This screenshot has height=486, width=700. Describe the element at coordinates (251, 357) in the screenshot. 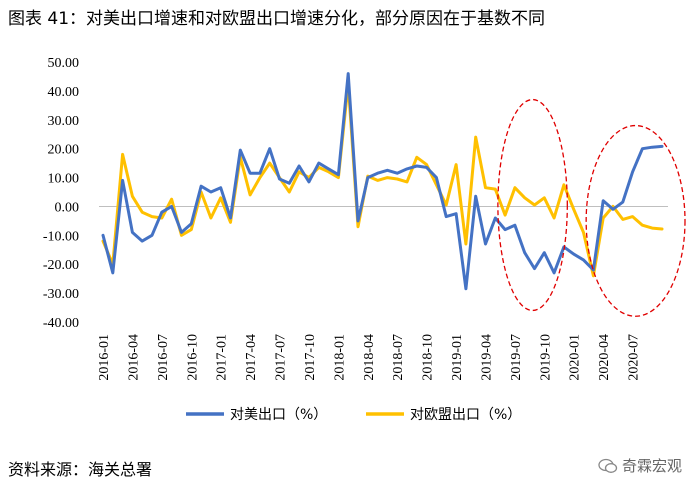

I see `x-tick-label: 2017-04` at that location.